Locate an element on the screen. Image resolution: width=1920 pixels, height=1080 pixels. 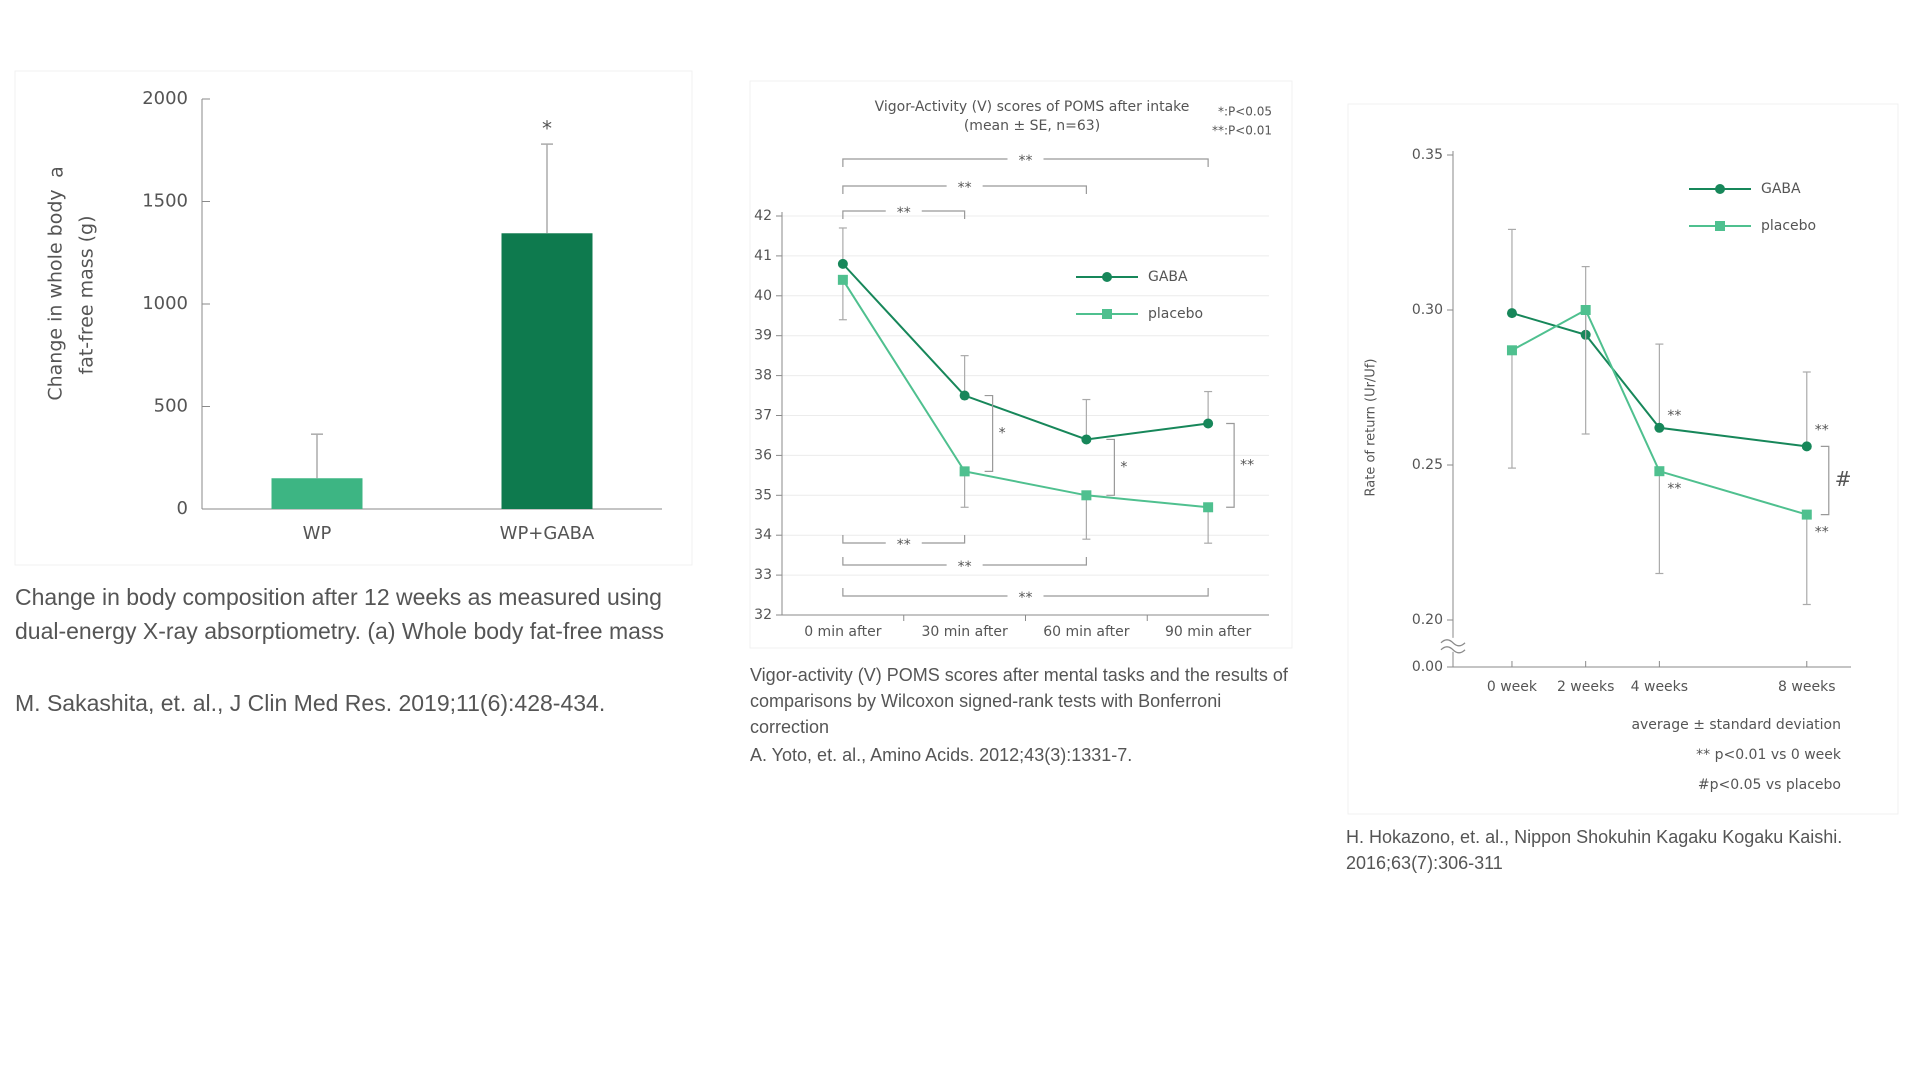
y-tick-label: 500 is located at coordinates (171, 406).